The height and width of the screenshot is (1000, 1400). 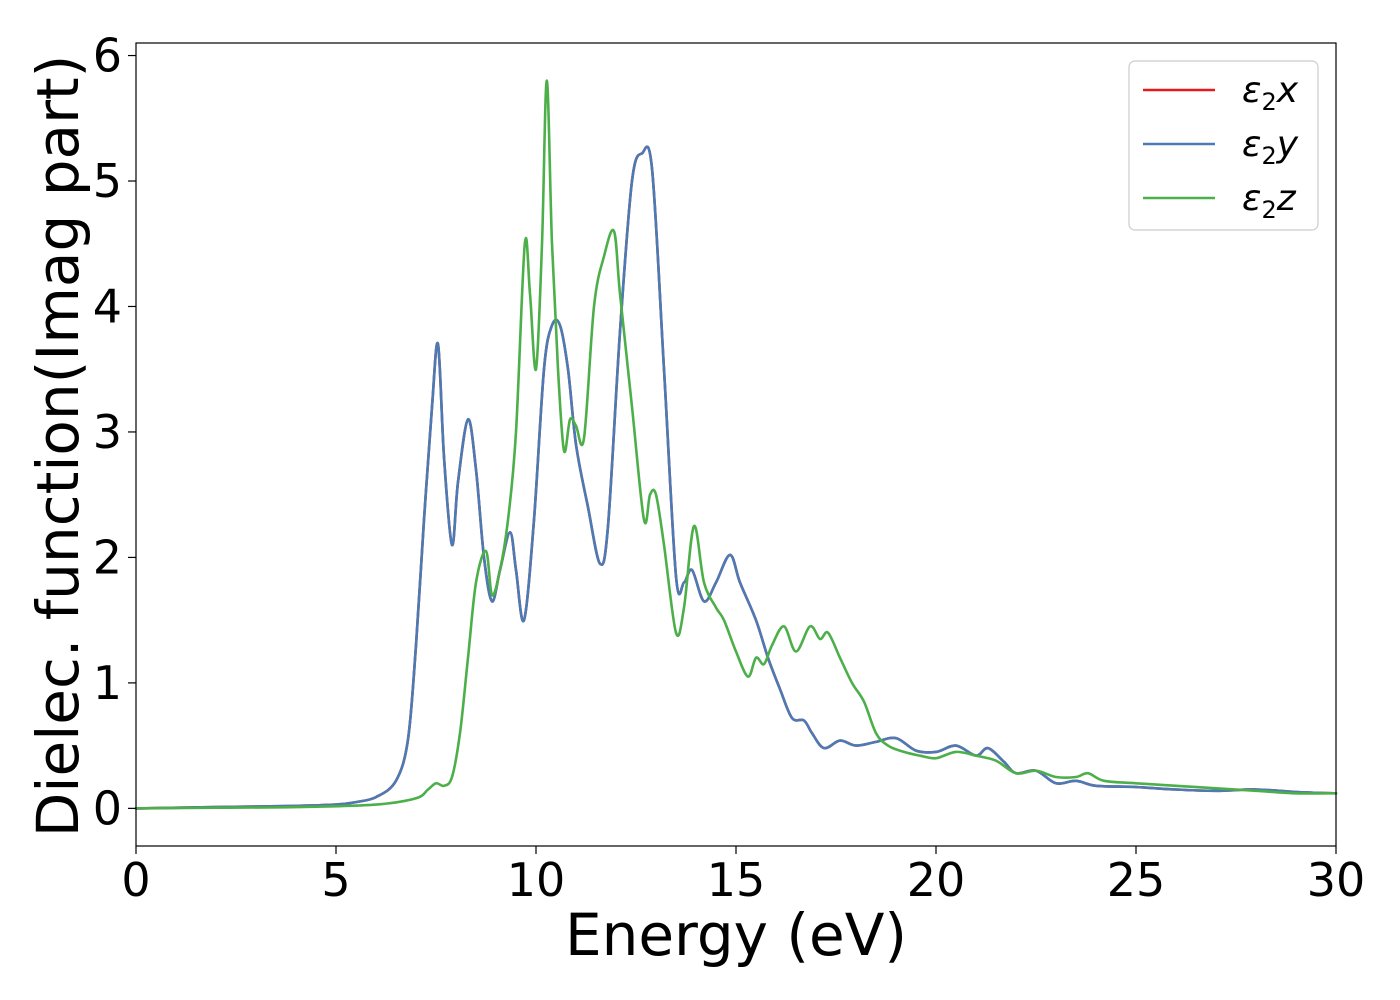 I want to click on y-axis-ticks: 0 1 2 3 4 5 6, so click(x=114, y=432).